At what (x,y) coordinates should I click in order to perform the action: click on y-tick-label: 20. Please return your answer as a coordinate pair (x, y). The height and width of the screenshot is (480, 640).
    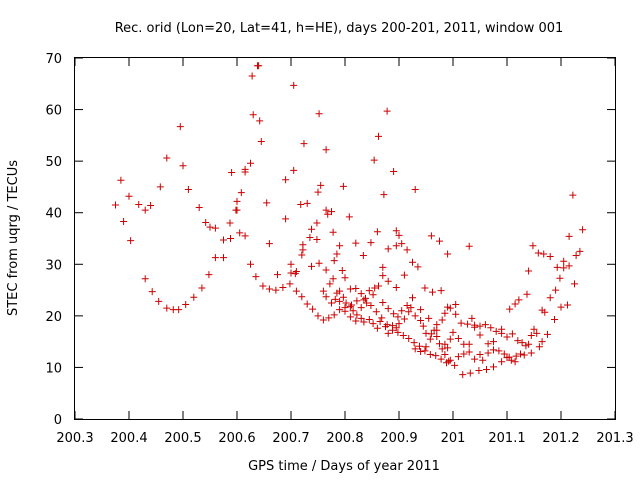
    Looking at the image, I should click on (53, 317).